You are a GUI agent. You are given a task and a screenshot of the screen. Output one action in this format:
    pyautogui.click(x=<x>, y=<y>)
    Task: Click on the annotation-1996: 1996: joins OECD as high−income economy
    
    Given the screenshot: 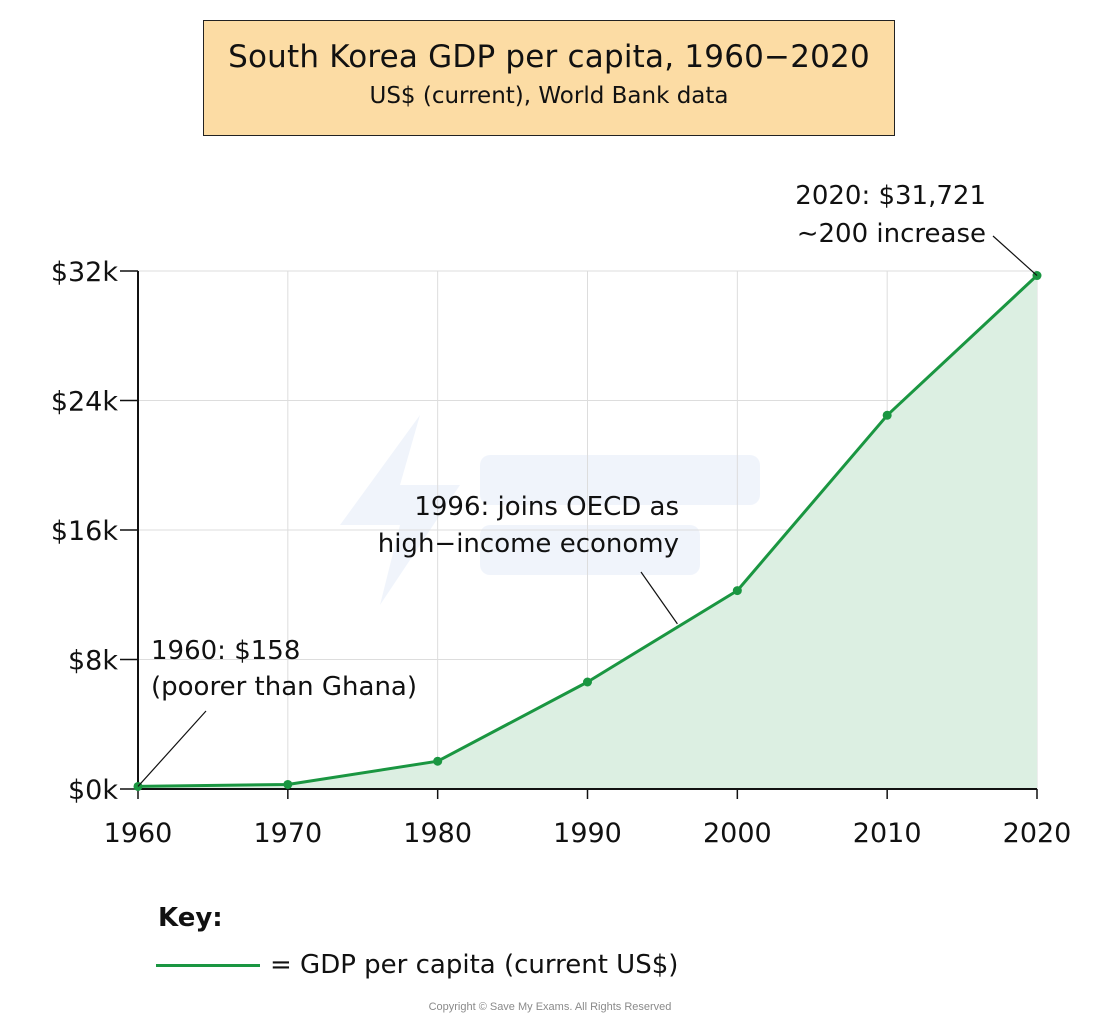 What is the action you would take?
    pyautogui.click(x=528, y=558)
    